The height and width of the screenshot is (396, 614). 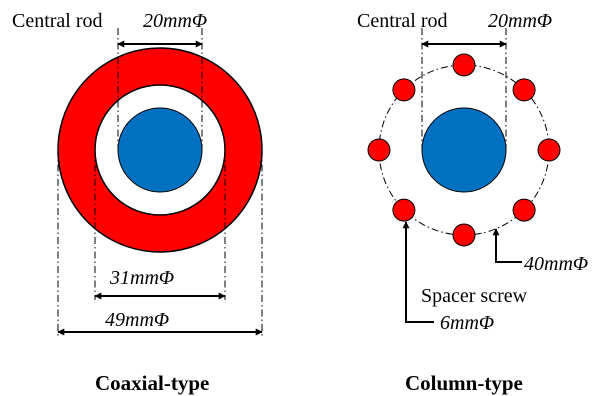 What do you see at coordinates (464, 383) in the screenshot?
I see `column-caption: Column-type` at bounding box center [464, 383].